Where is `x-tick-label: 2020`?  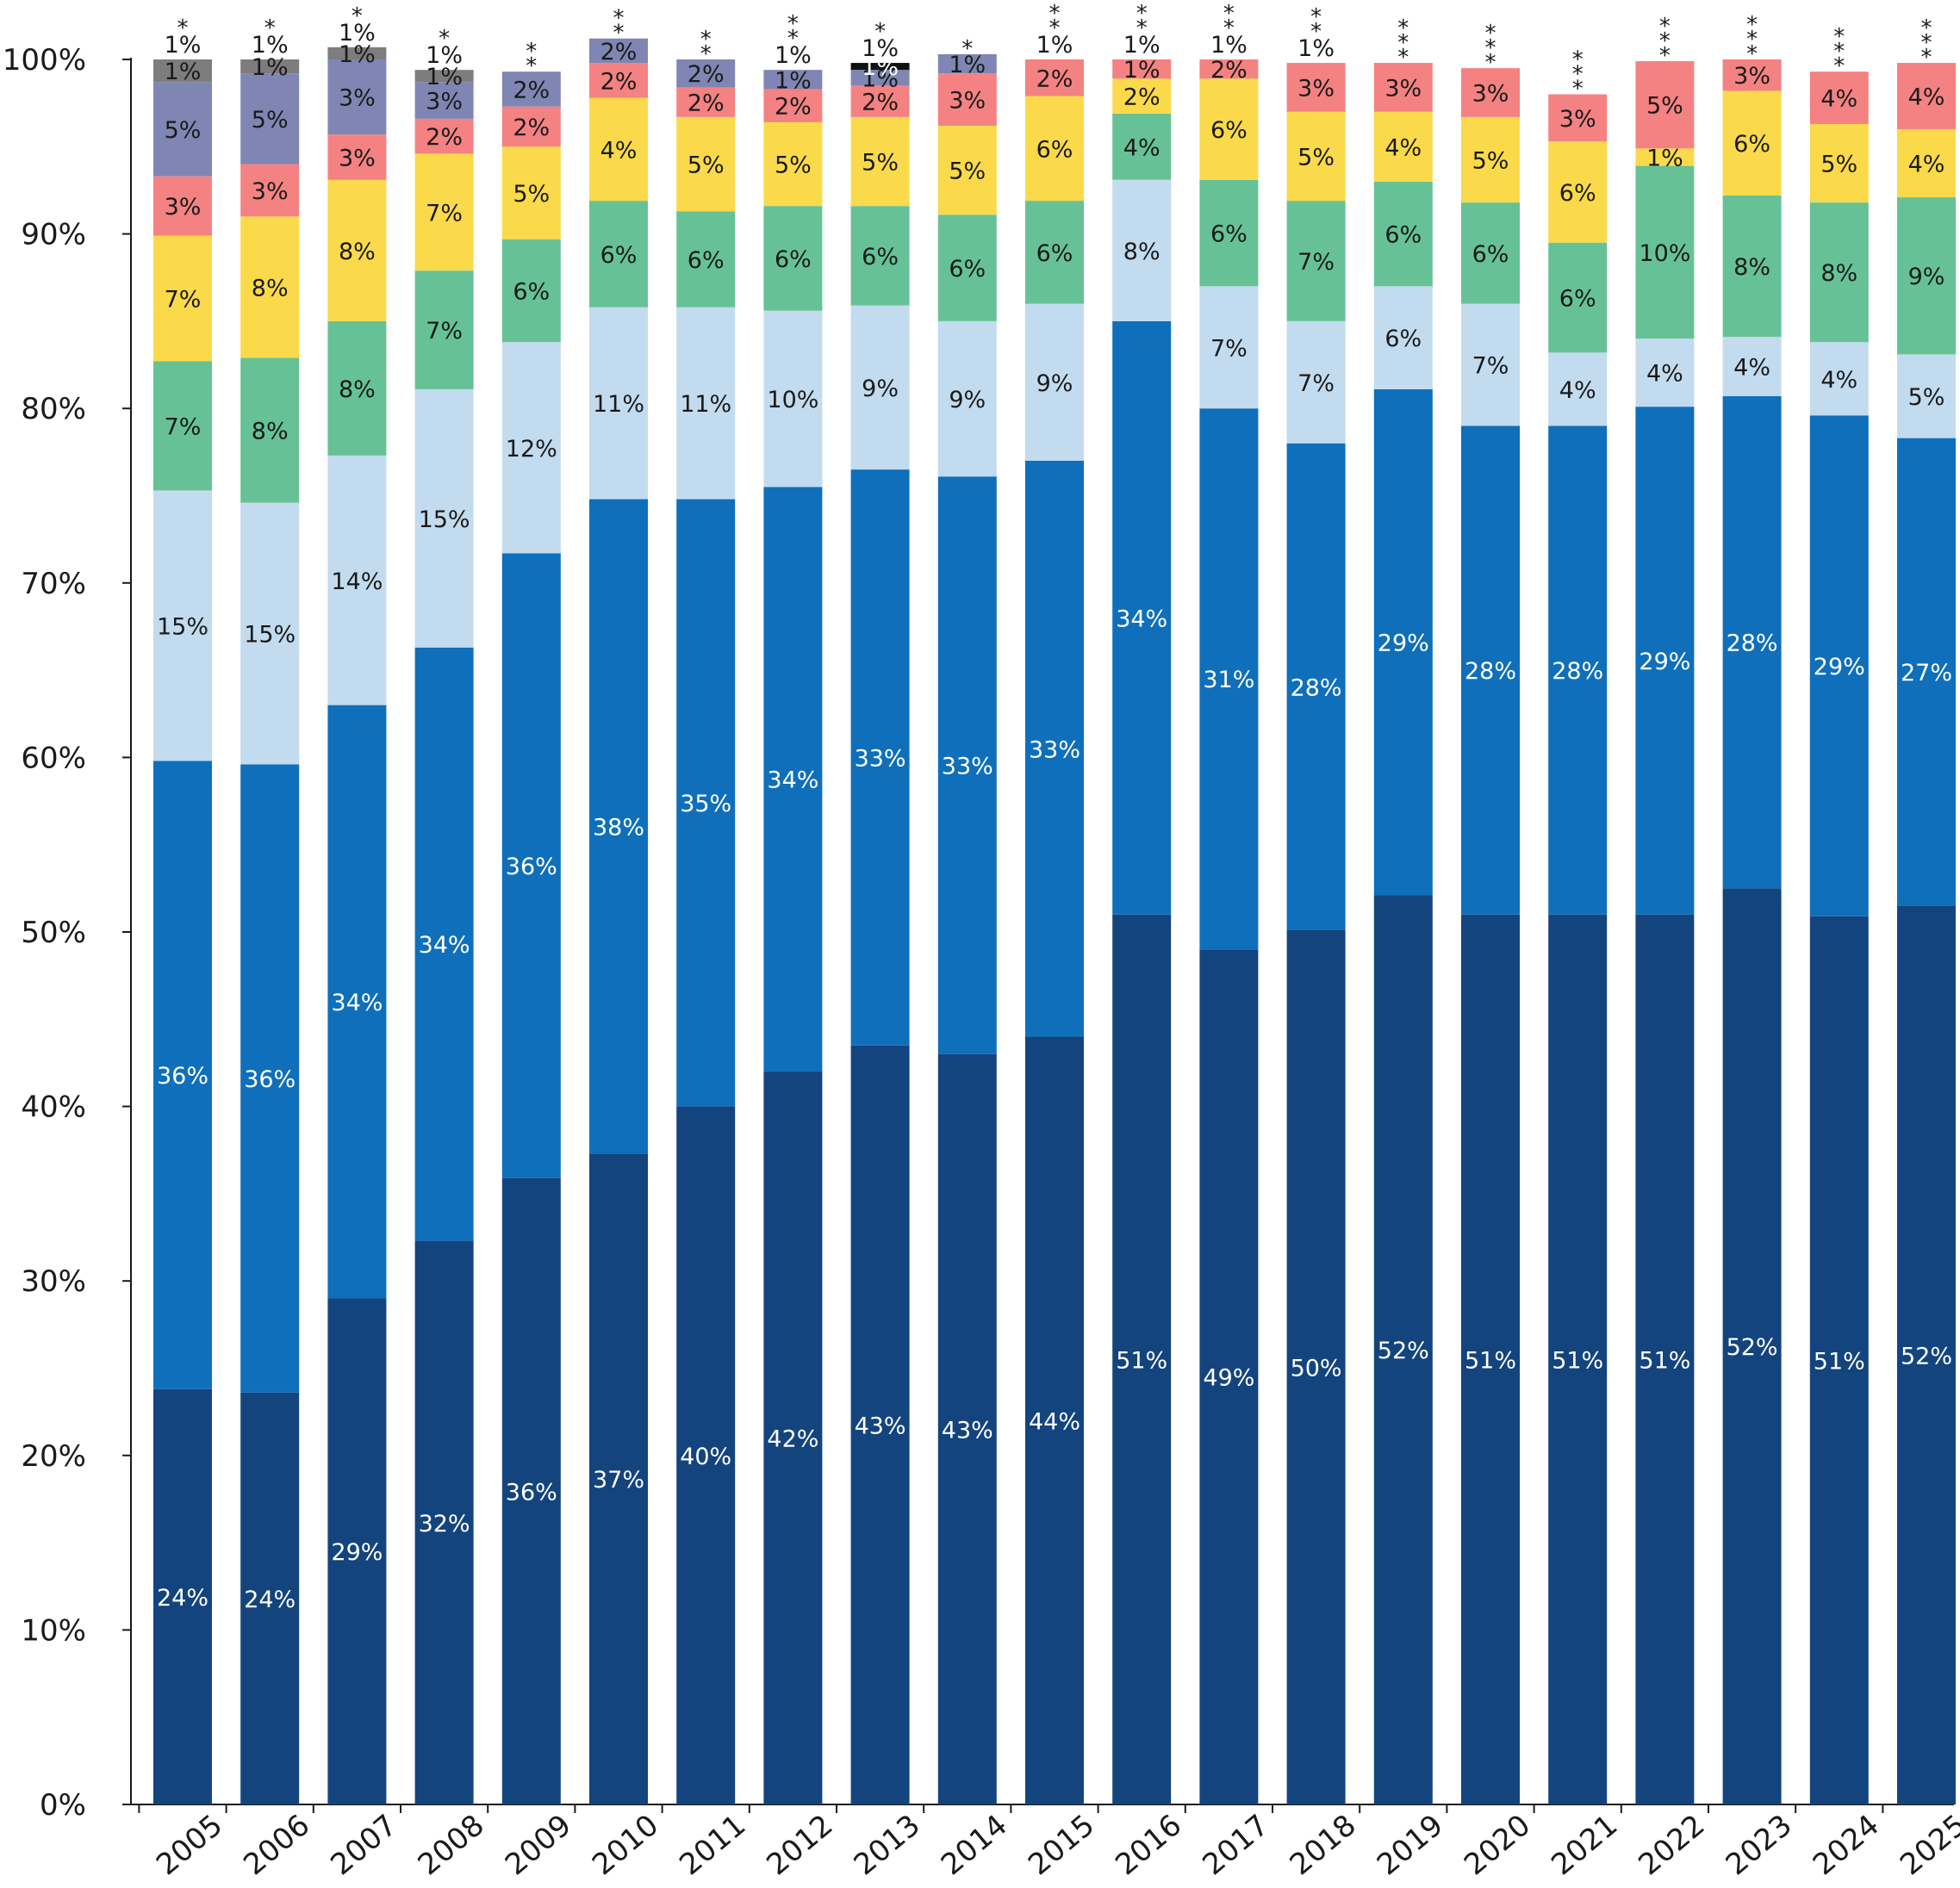
x-tick-label: 2020 is located at coordinates (1497, 1845).